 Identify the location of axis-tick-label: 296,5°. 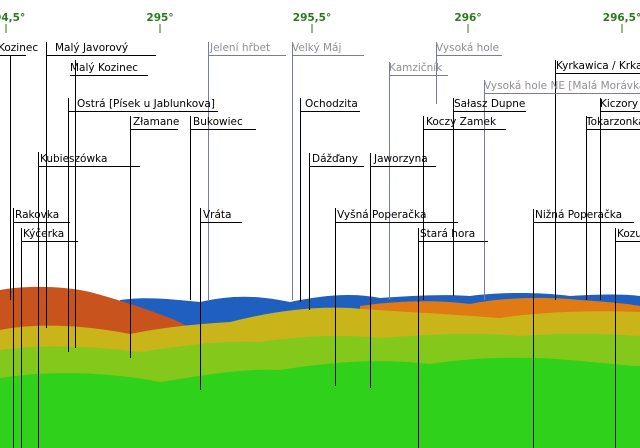
(621, 18).